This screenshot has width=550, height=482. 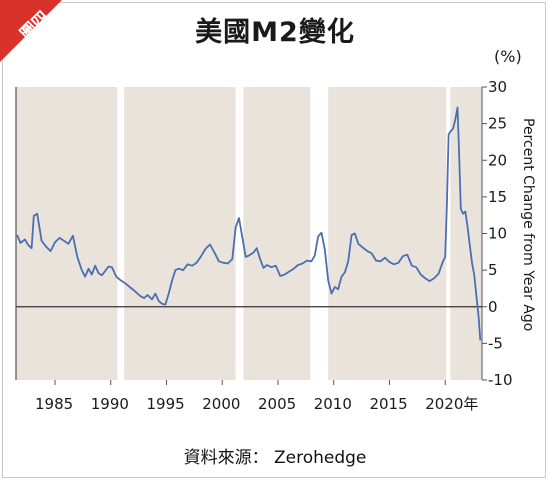 I want to click on x-tick-label: 1985, so click(x=54, y=404).